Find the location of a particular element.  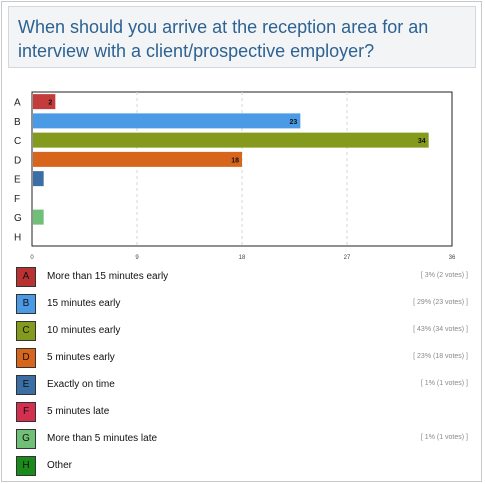

x-tick-label: 18 is located at coordinates (242, 258).